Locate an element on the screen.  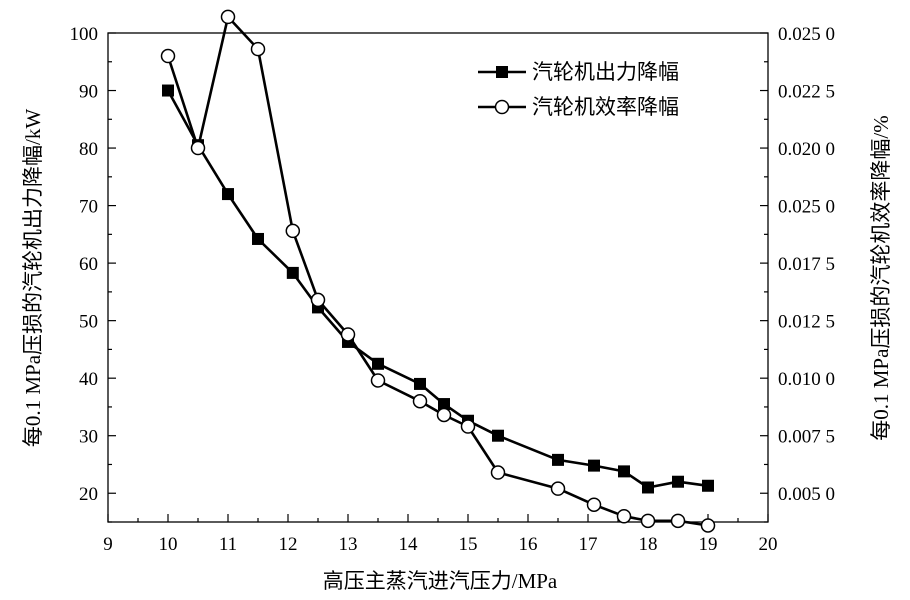
x-tick-label: 15 is located at coordinates (468, 544).